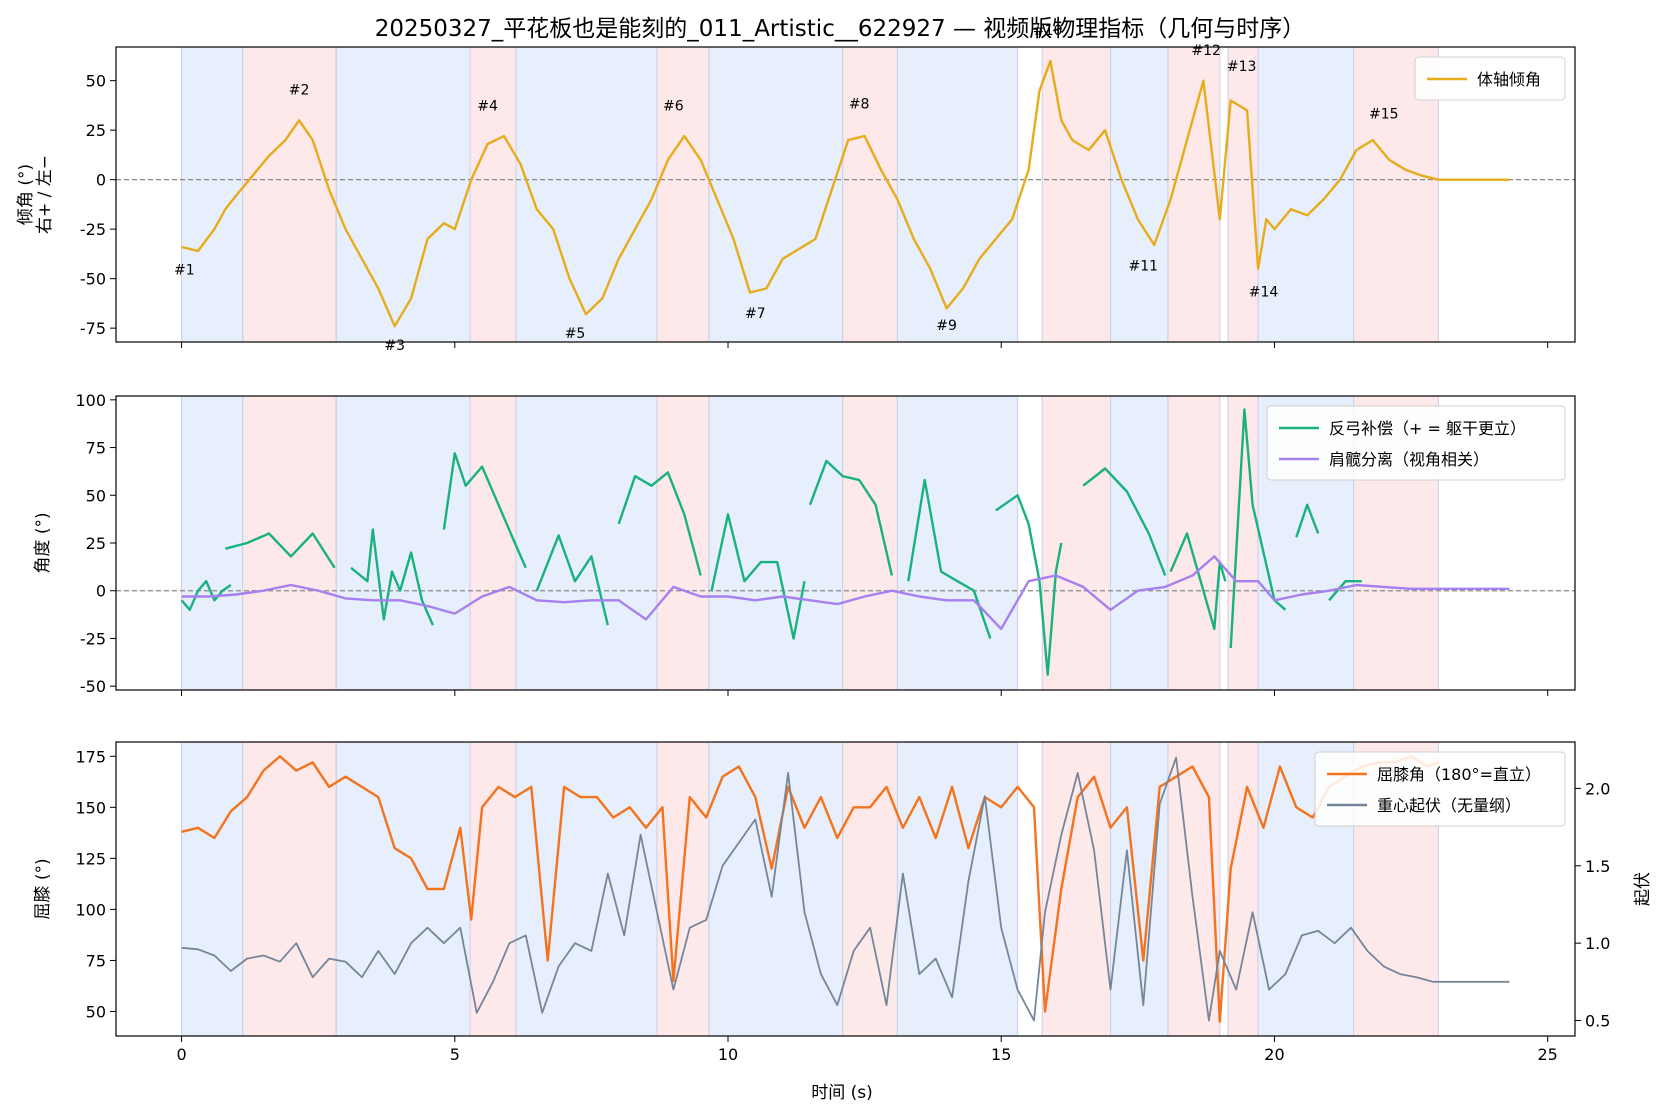  Describe the element at coordinates (43, 888) in the screenshot. I see `y-axis-label: 屈膝 (°)` at that location.